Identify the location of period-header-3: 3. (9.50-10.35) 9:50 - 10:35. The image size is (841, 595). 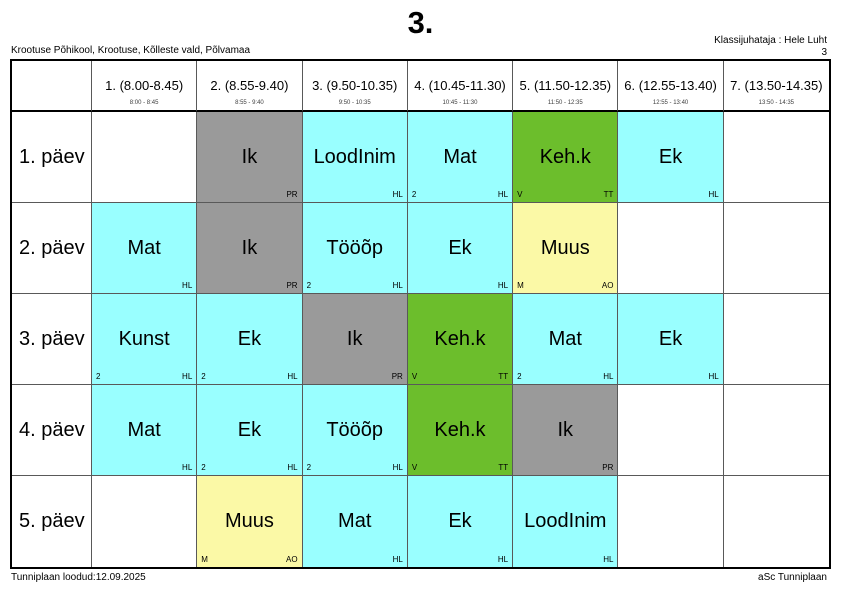
(355, 86).